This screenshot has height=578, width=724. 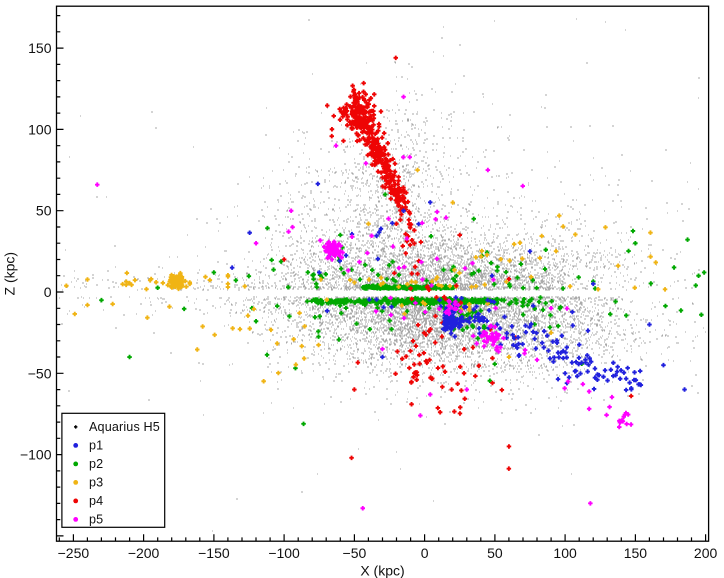 What do you see at coordinates (144, 553) in the screenshot?
I see `svg-text: −200` at bounding box center [144, 553].